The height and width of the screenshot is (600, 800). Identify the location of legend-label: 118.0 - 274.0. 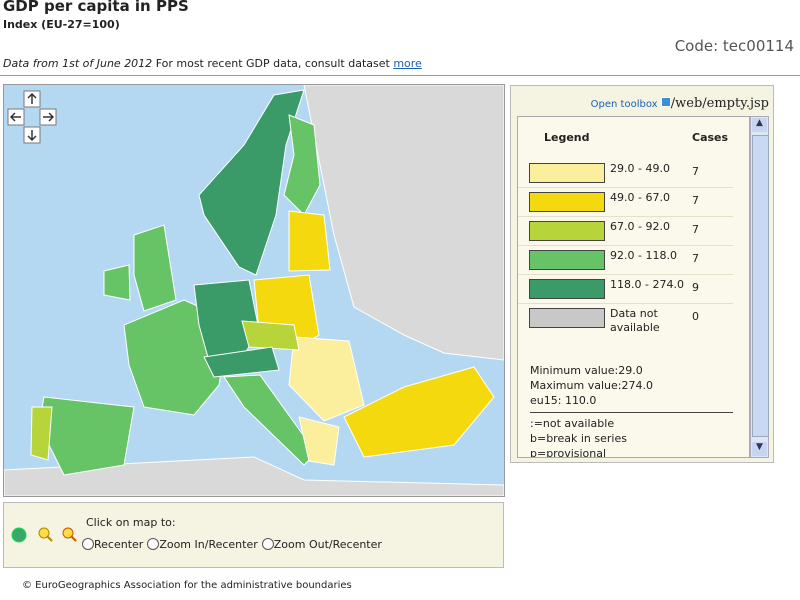
(647, 284).